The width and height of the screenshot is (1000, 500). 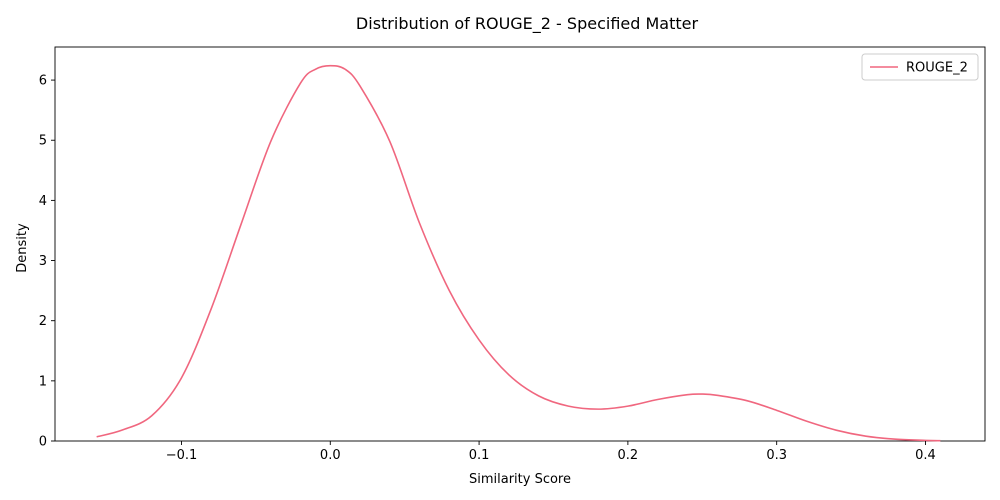 What do you see at coordinates (22, 248) in the screenshot?
I see `y-axis-label: Density` at bounding box center [22, 248].